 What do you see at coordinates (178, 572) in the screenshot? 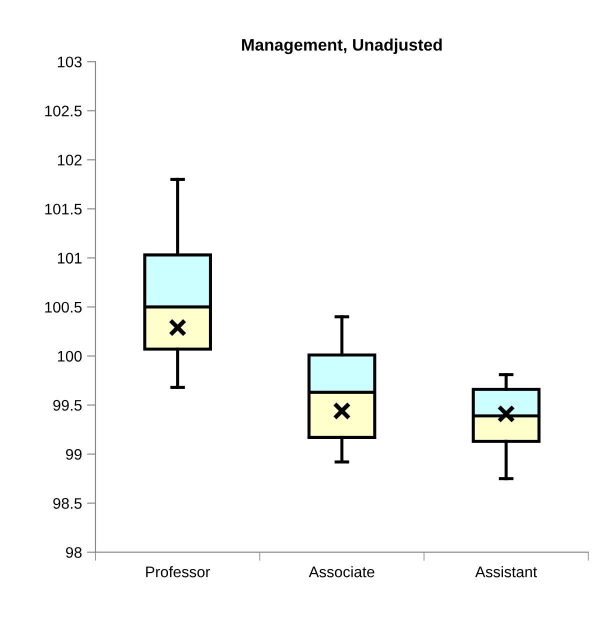
I see `x-tick-label: Professor` at bounding box center [178, 572].